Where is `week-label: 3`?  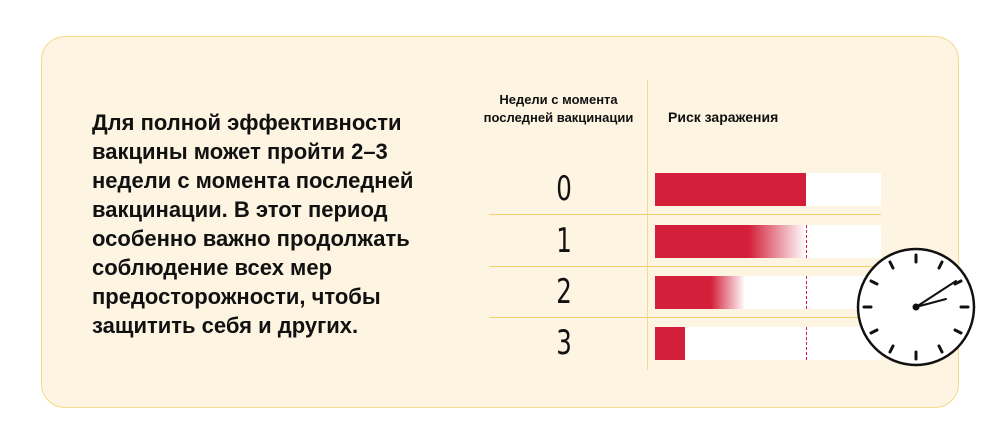
week-label: 3 is located at coordinates (564, 343).